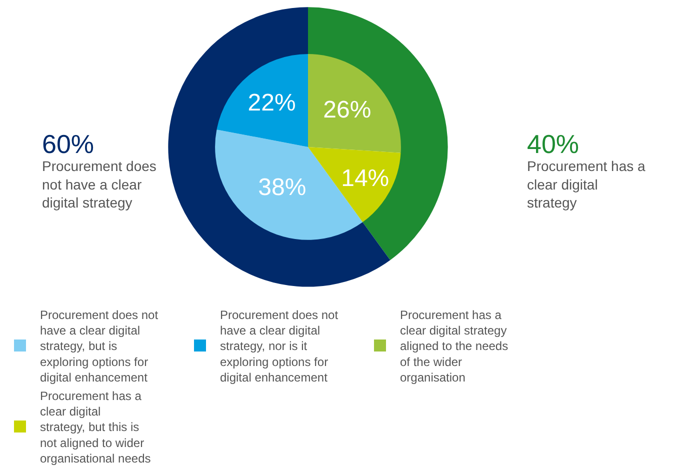  Describe the element at coordinates (95, 427) in the screenshot. I see `legend-label: Procurement has a clear digital strategy, but this is not aligned to wider organisational needs` at that location.